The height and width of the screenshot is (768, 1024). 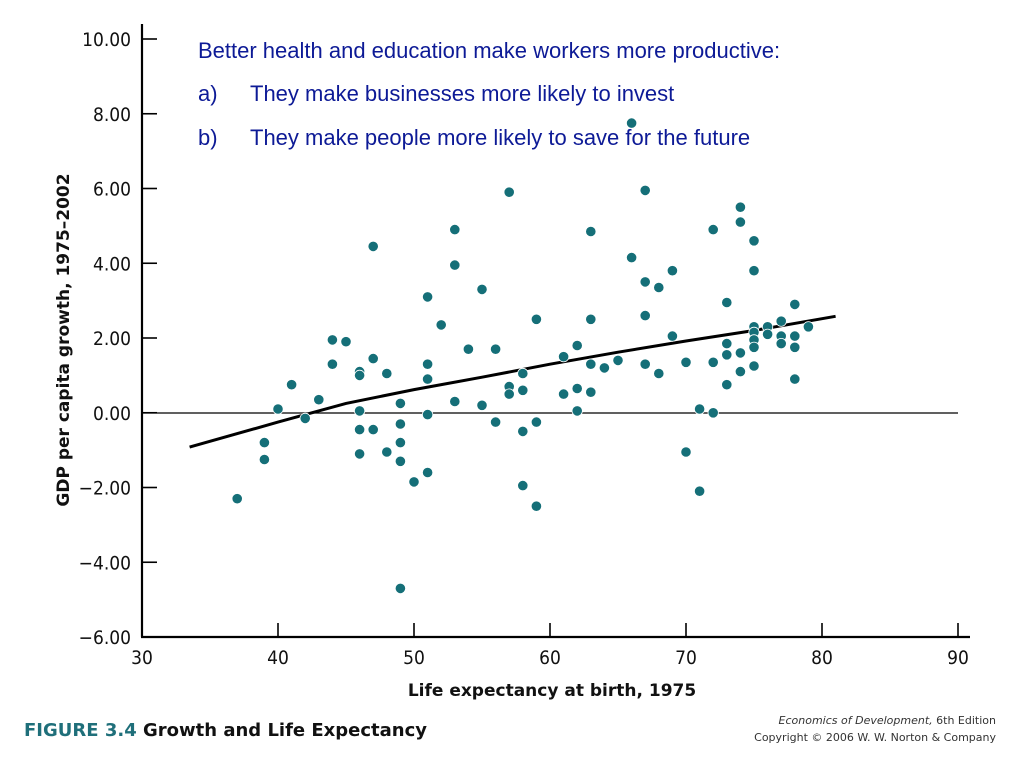 What do you see at coordinates (686, 658) in the screenshot?
I see `x-tick-label: 70` at bounding box center [686, 658].